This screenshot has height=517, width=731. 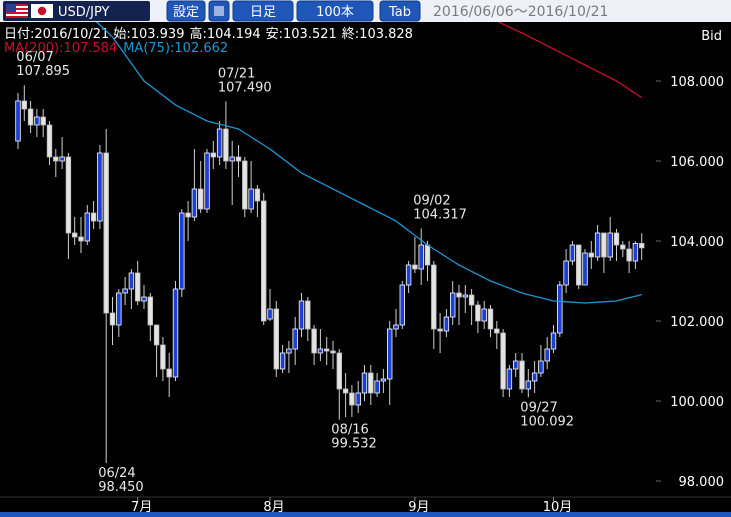 What do you see at coordinates (43, 71) in the screenshot?
I see `annotation-value: 107.895` at bounding box center [43, 71].